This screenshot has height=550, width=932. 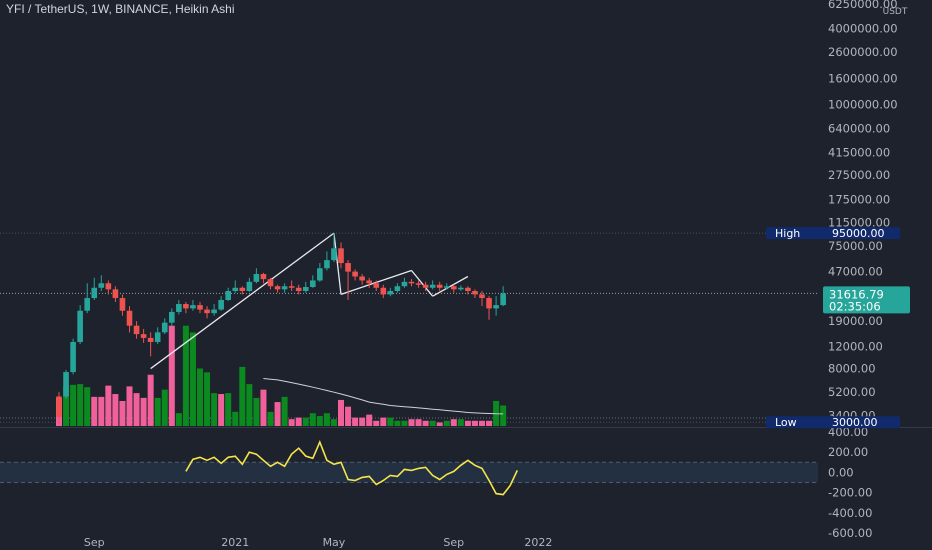 I want to click on price-tick-label: 19000.00, so click(x=855, y=321).